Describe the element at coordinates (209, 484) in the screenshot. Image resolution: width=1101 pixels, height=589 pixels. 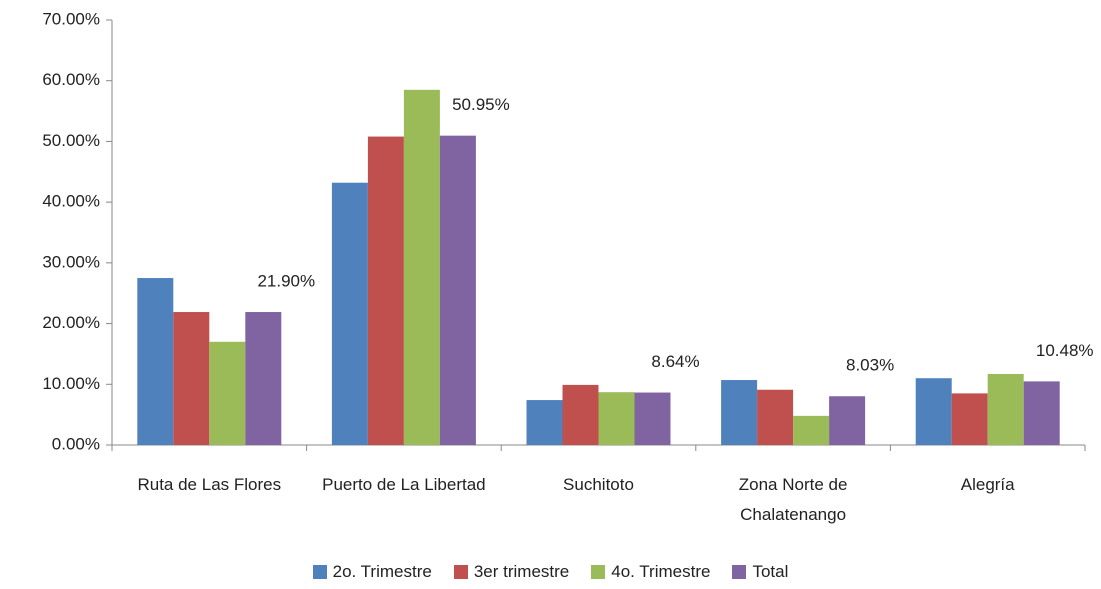
I see `x-tick-label: Ruta de Las Flores` at that location.